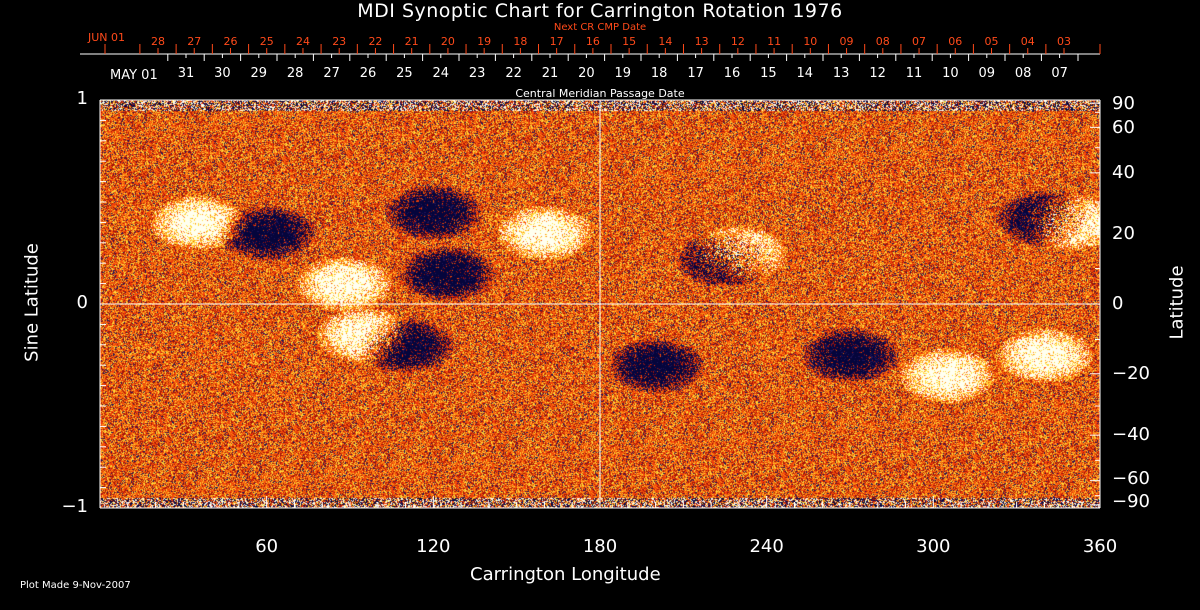  What do you see at coordinates (665, 41) in the screenshot?
I see `next-cr-date-label: 14` at bounding box center [665, 41].